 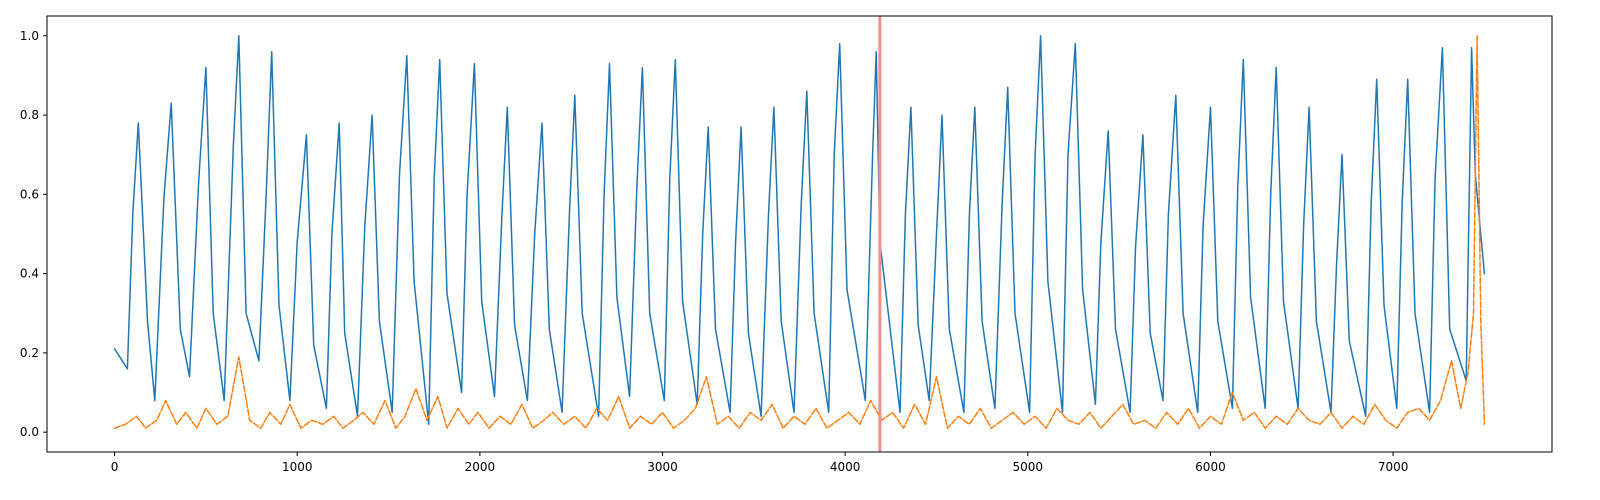 I want to click on x-tick-label: 1000, so click(x=297, y=467).